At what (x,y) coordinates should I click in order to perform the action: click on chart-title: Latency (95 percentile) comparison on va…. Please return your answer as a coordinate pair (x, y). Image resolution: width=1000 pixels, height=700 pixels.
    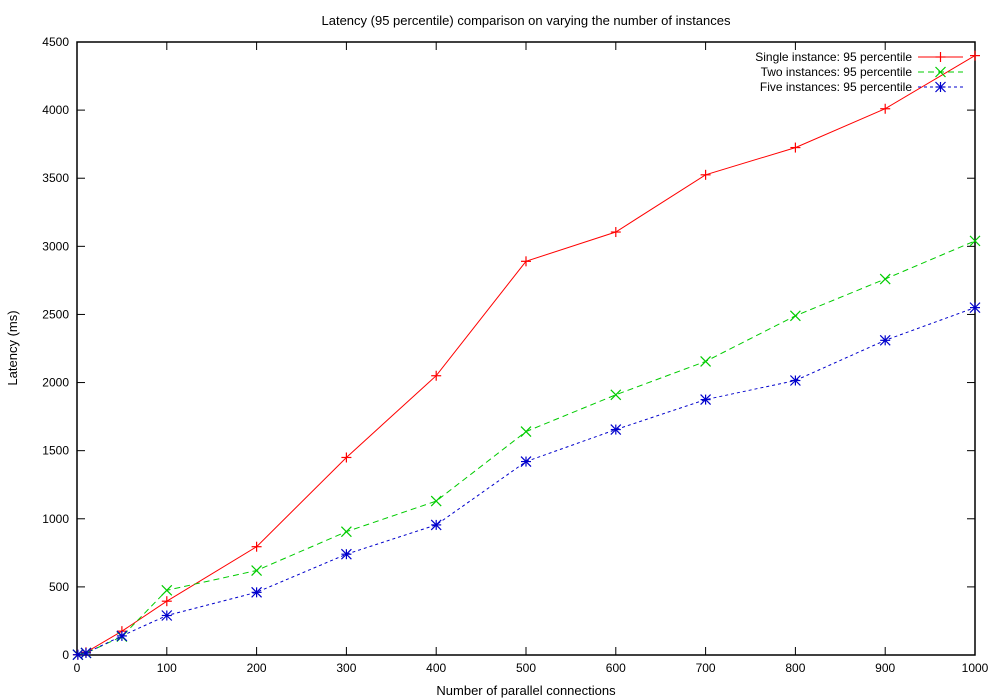
    Looking at the image, I should click on (526, 20).